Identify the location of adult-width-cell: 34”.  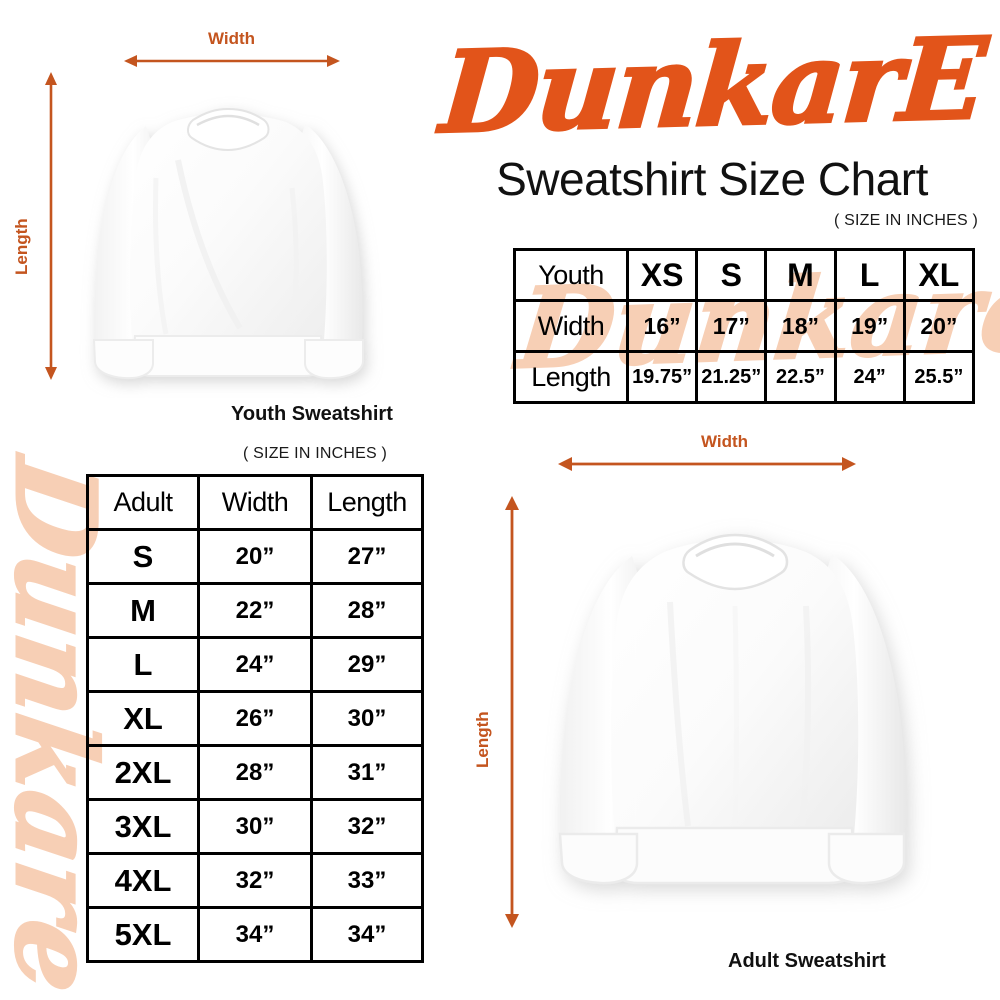
(255, 934).